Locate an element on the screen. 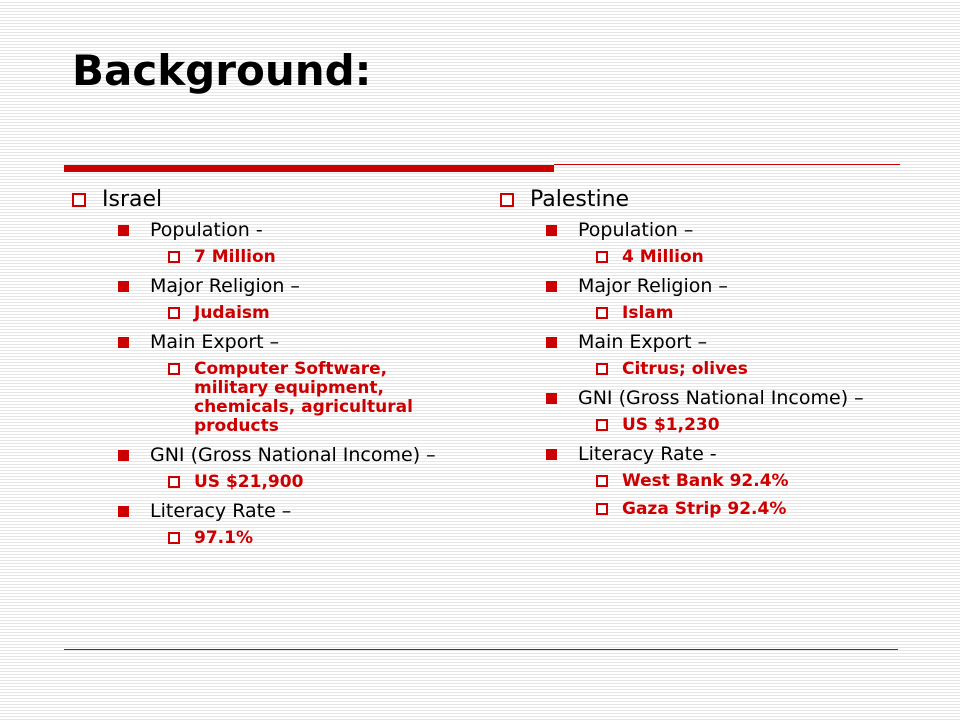 The image size is (960, 720). sub-bullet-item: US $1,230 is located at coordinates (700, 425).